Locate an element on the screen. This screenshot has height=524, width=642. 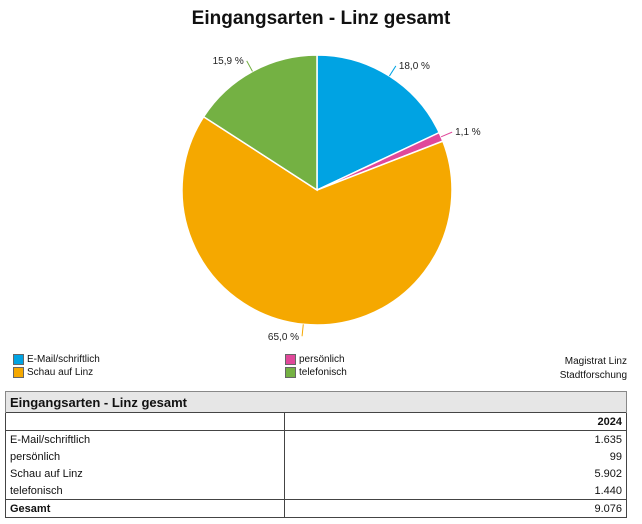
legend-item-telefonisch: telefonisch is located at coordinates (316, 372).